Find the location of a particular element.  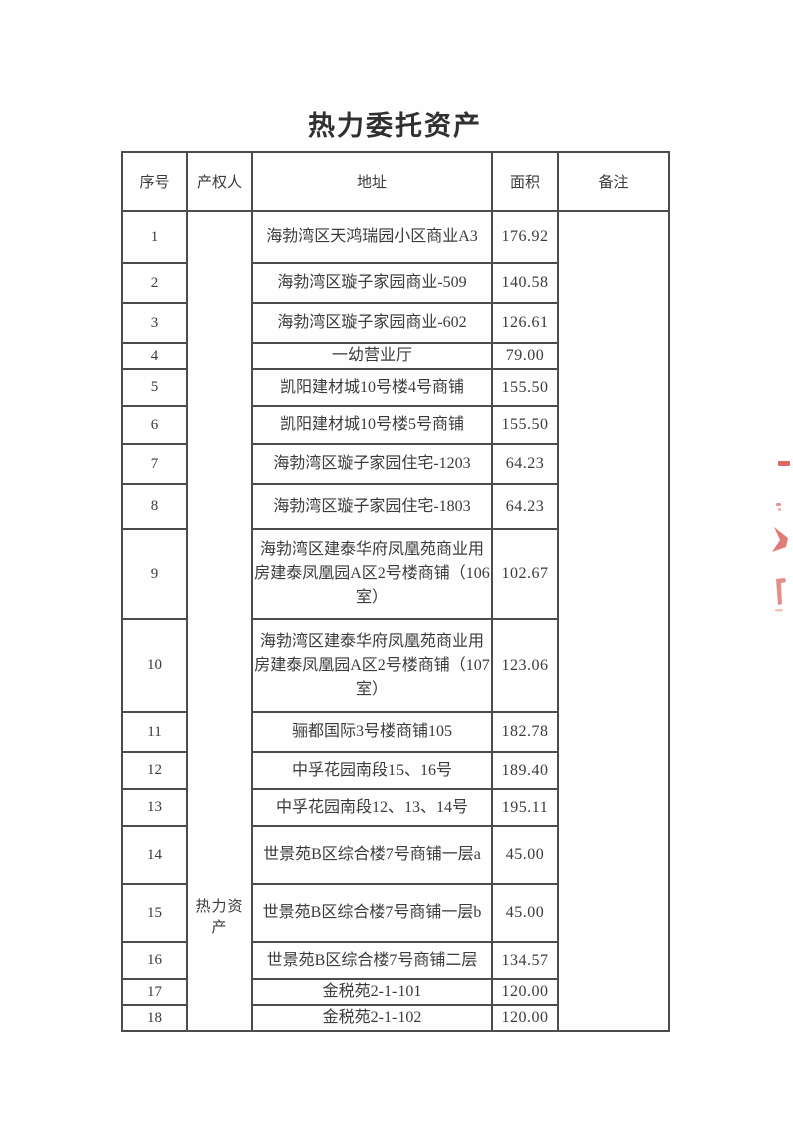

table-row: 8 海勃湾区璇子家园住宅-1803 64.23 is located at coordinates (395, 506).